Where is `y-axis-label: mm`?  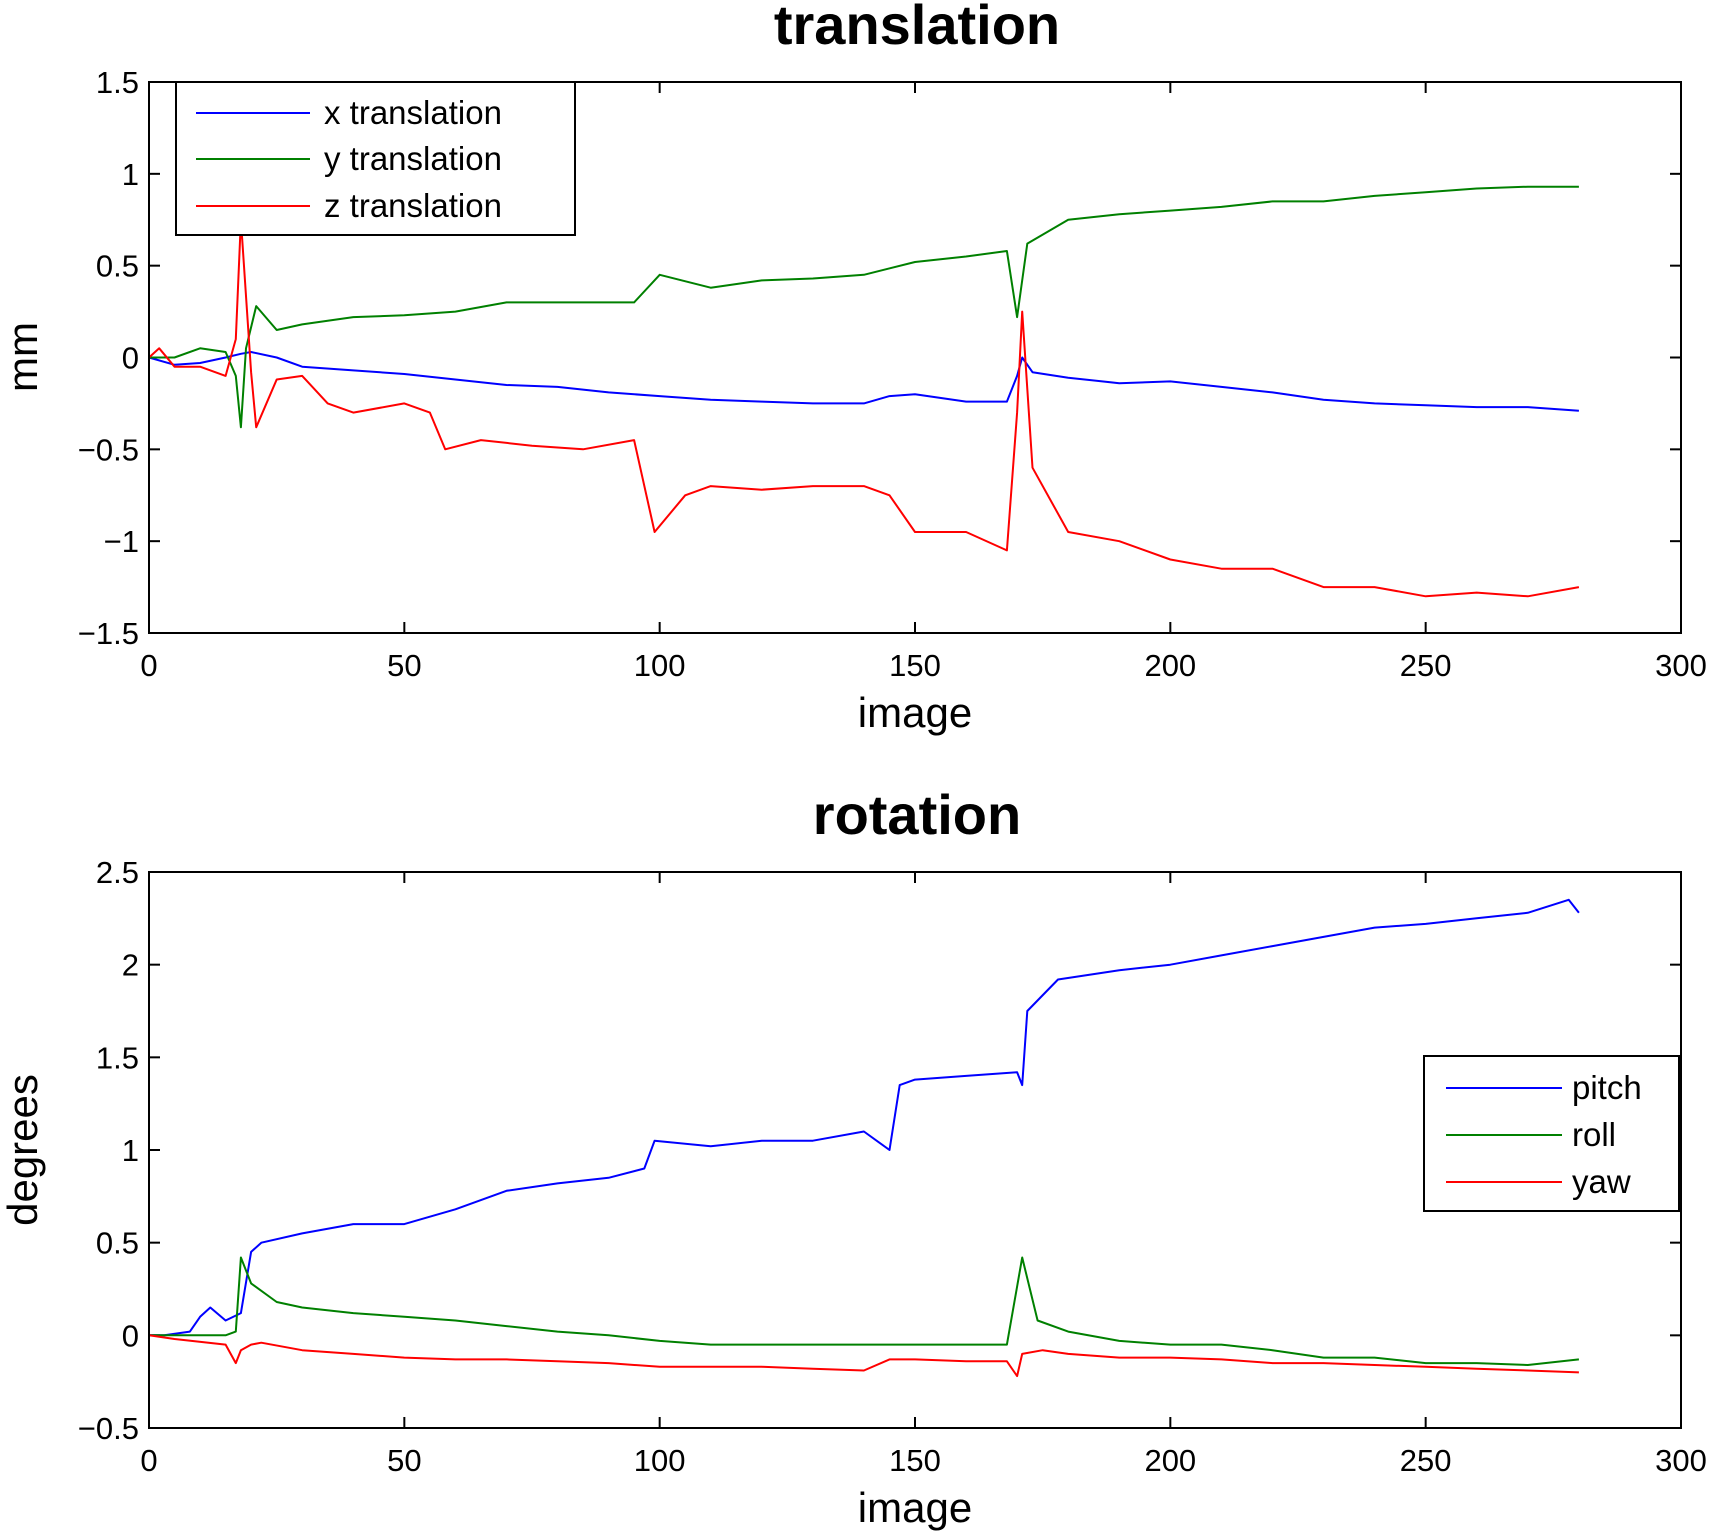
y-axis-label: mm is located at coordinates (23, 357).